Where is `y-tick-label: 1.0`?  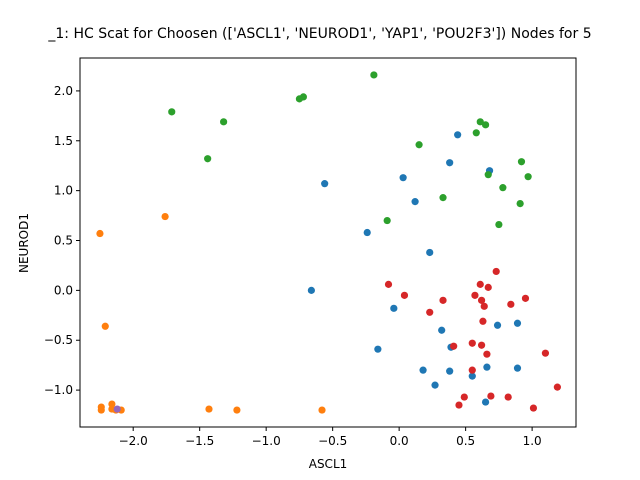 y-tick-label: 1.0 is located at coordinates (63, 191).